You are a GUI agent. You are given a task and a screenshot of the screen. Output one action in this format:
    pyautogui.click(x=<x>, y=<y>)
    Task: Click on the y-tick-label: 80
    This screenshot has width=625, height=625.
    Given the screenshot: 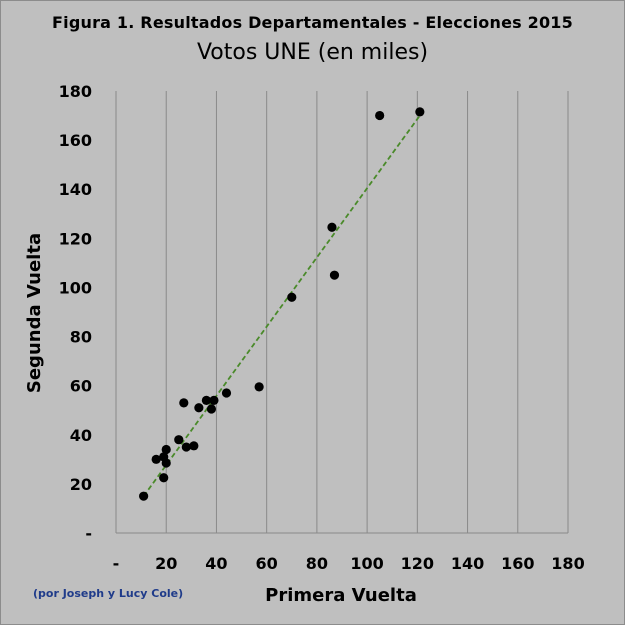 What is the action you would take?
    pyautogui.click(x=81, y=337)
    